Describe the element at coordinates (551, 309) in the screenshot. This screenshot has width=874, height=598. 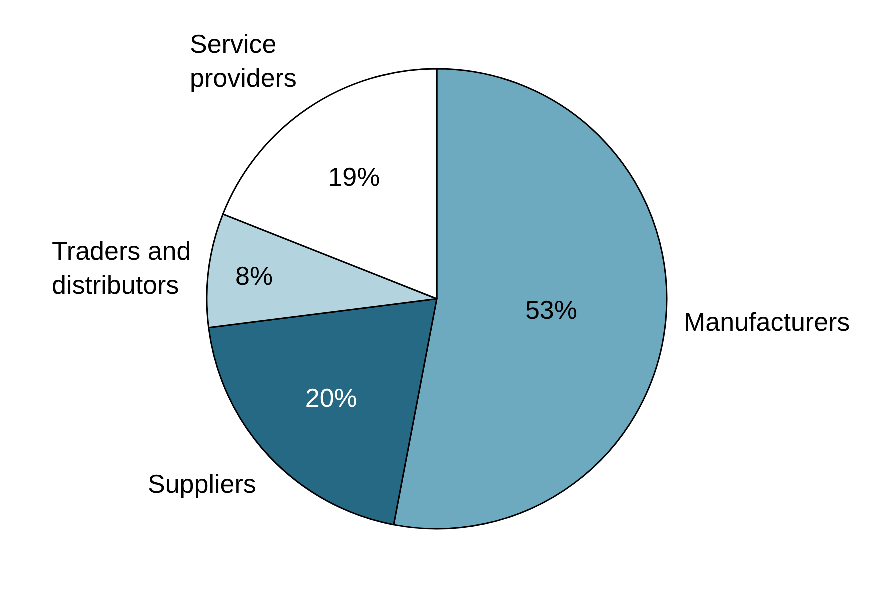
I see `data-label: 53%` at that location.